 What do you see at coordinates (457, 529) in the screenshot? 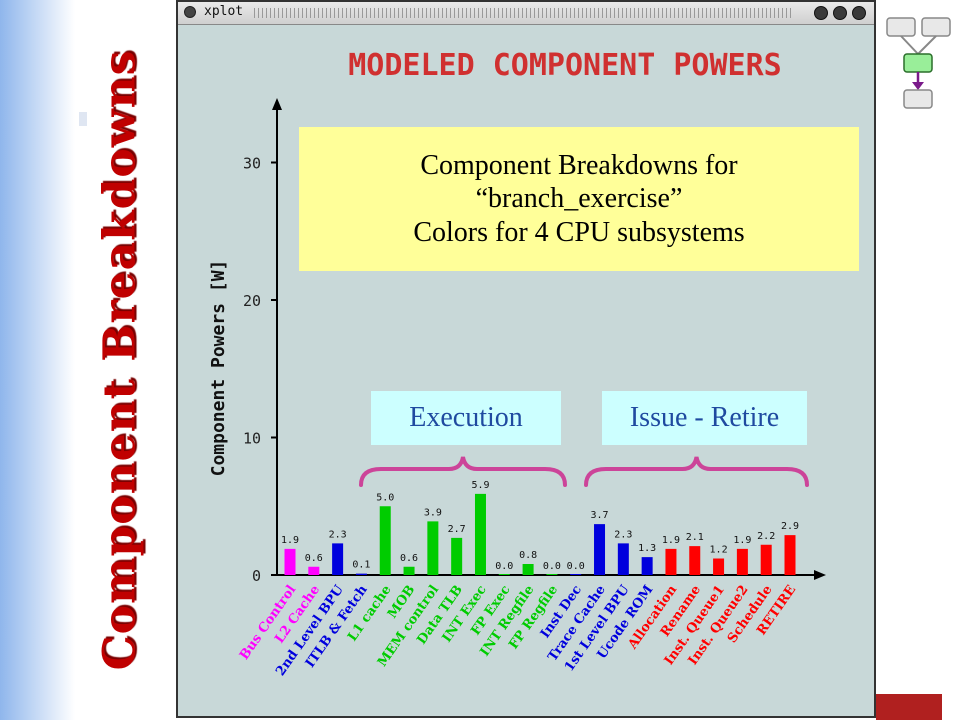
I see `bar-value-label: 2.7` at bounding box center [457, 529].